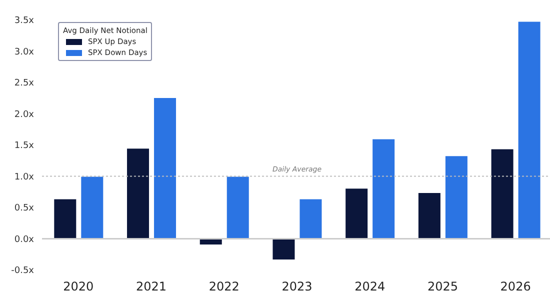 The width and height of the screenshot is (550, 300). Describe the element at coordinates (78, 287) in the screenshot. I see `x-tick-label: 2020` at that location.